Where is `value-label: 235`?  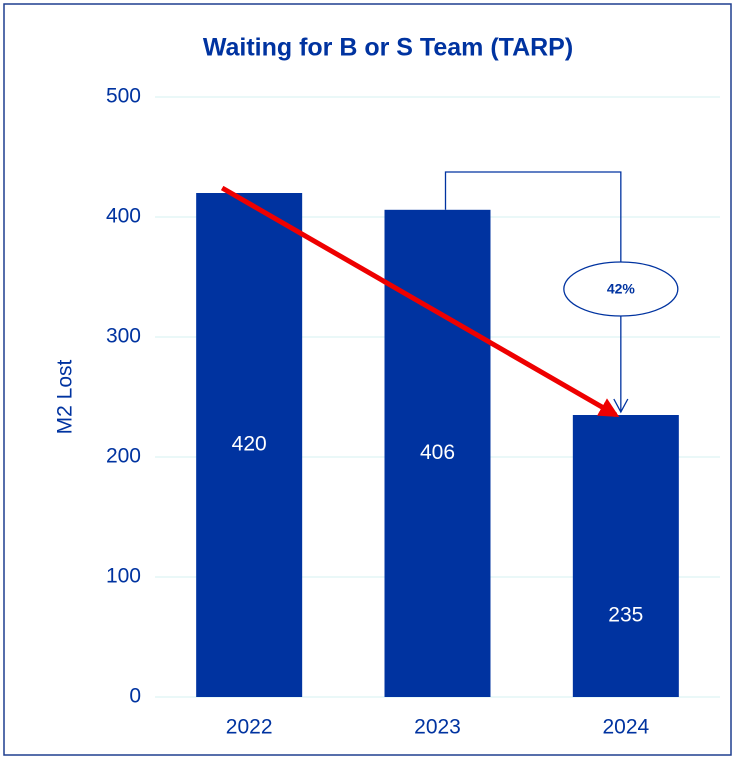 value-label: 235 is located at coordinates (625, 615).